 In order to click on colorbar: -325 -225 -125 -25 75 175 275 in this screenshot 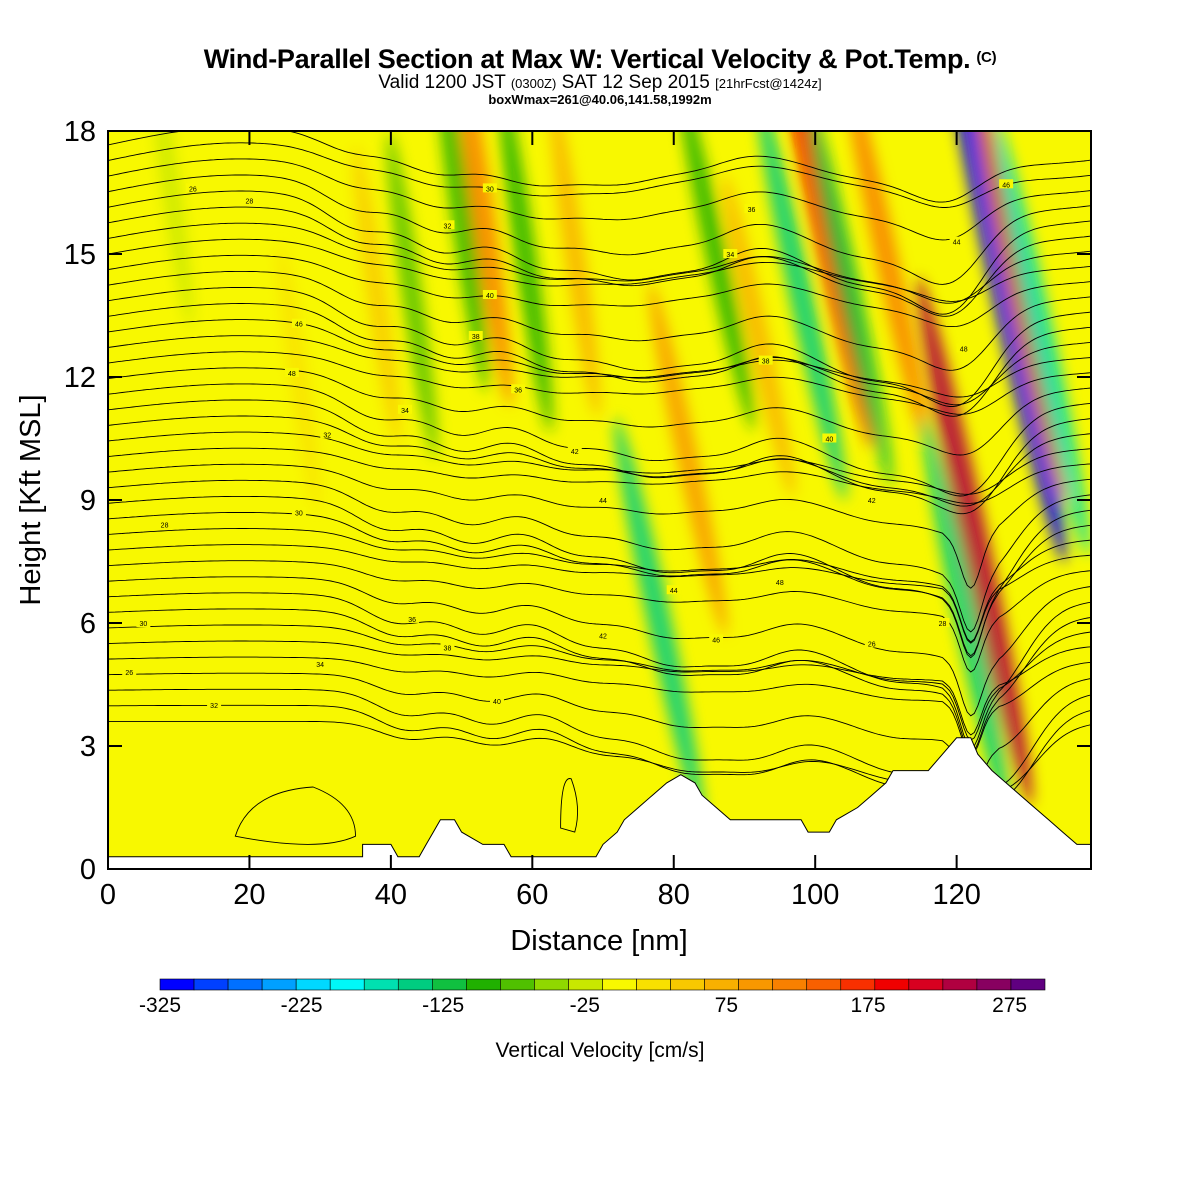, I will do `click(592, 997)`.